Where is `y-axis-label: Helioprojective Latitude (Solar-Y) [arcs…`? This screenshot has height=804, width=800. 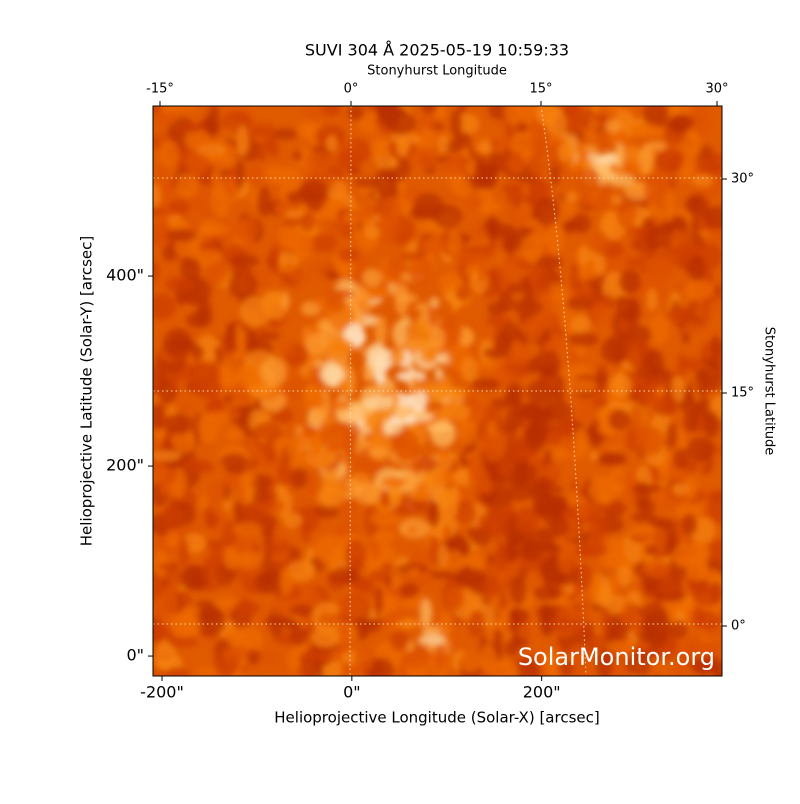 y-axis-label: Helioprojective Latitude (Solar-Y) [arcs… is located at coordinates (87, 391).